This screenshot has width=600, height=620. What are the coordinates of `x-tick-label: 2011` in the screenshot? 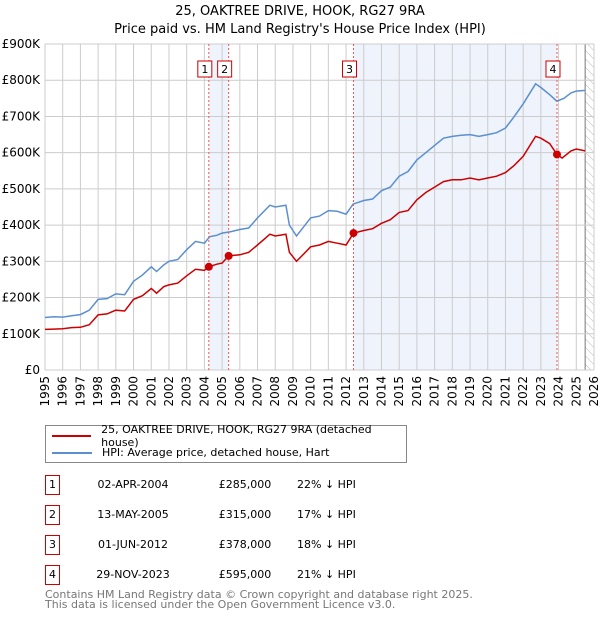 It's located at (328, 391).